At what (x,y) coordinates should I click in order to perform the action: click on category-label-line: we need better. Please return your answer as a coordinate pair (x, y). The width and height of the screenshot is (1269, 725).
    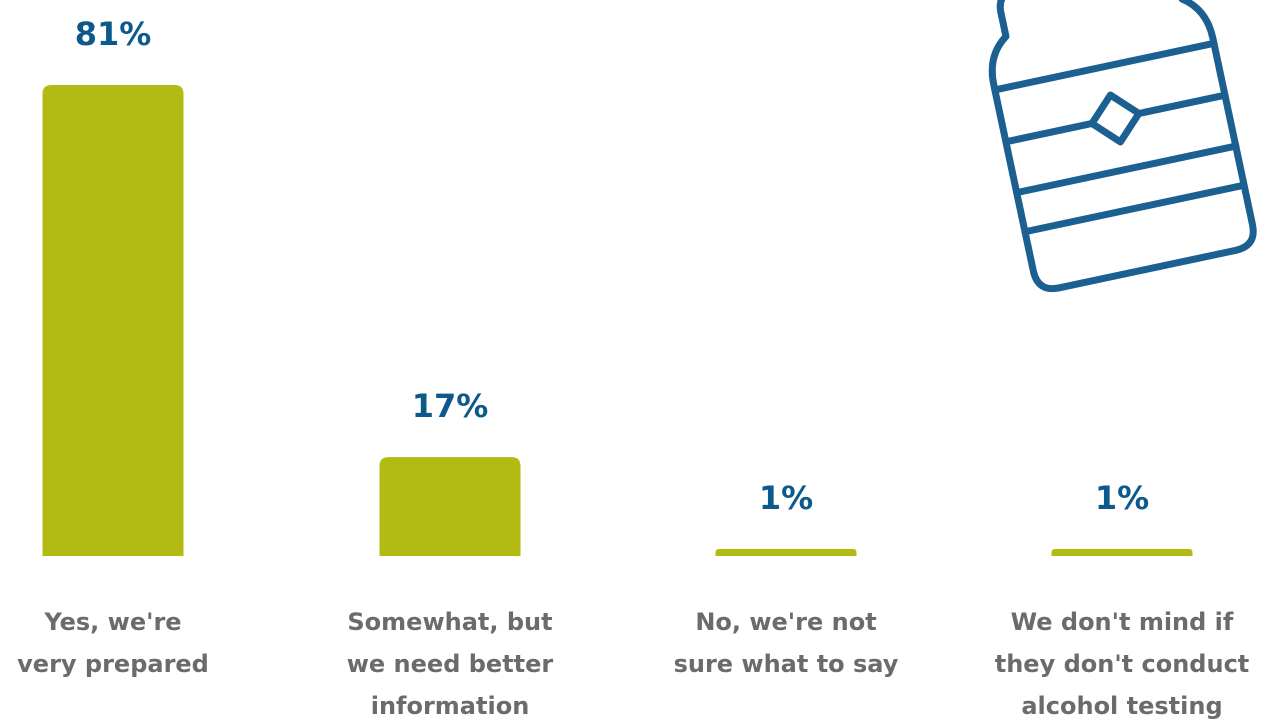
    Looking at the image, I should click on (450, 664).